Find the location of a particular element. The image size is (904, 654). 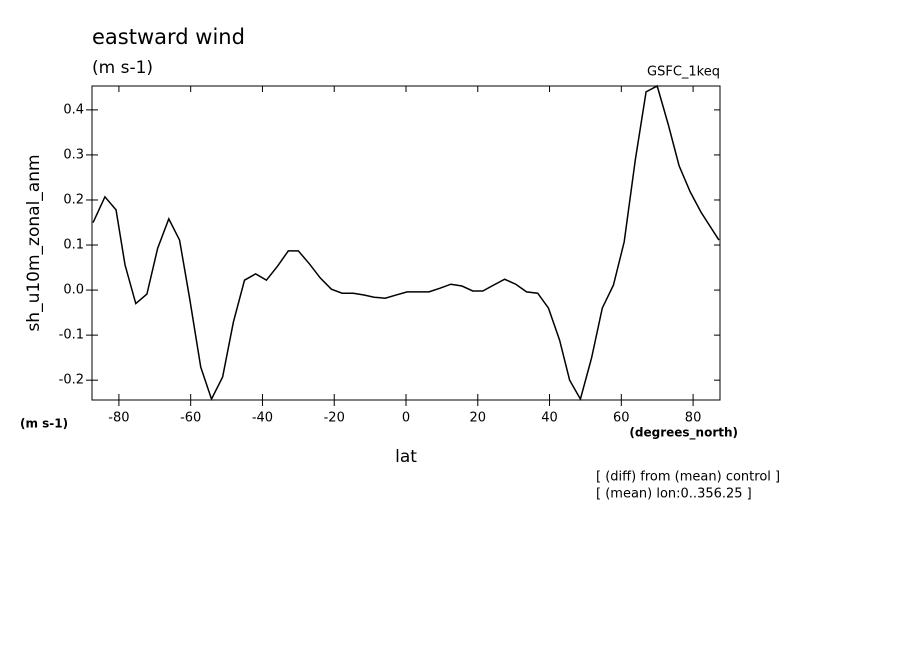

x-tick-label: -60 is located at coordinates (190, 418).